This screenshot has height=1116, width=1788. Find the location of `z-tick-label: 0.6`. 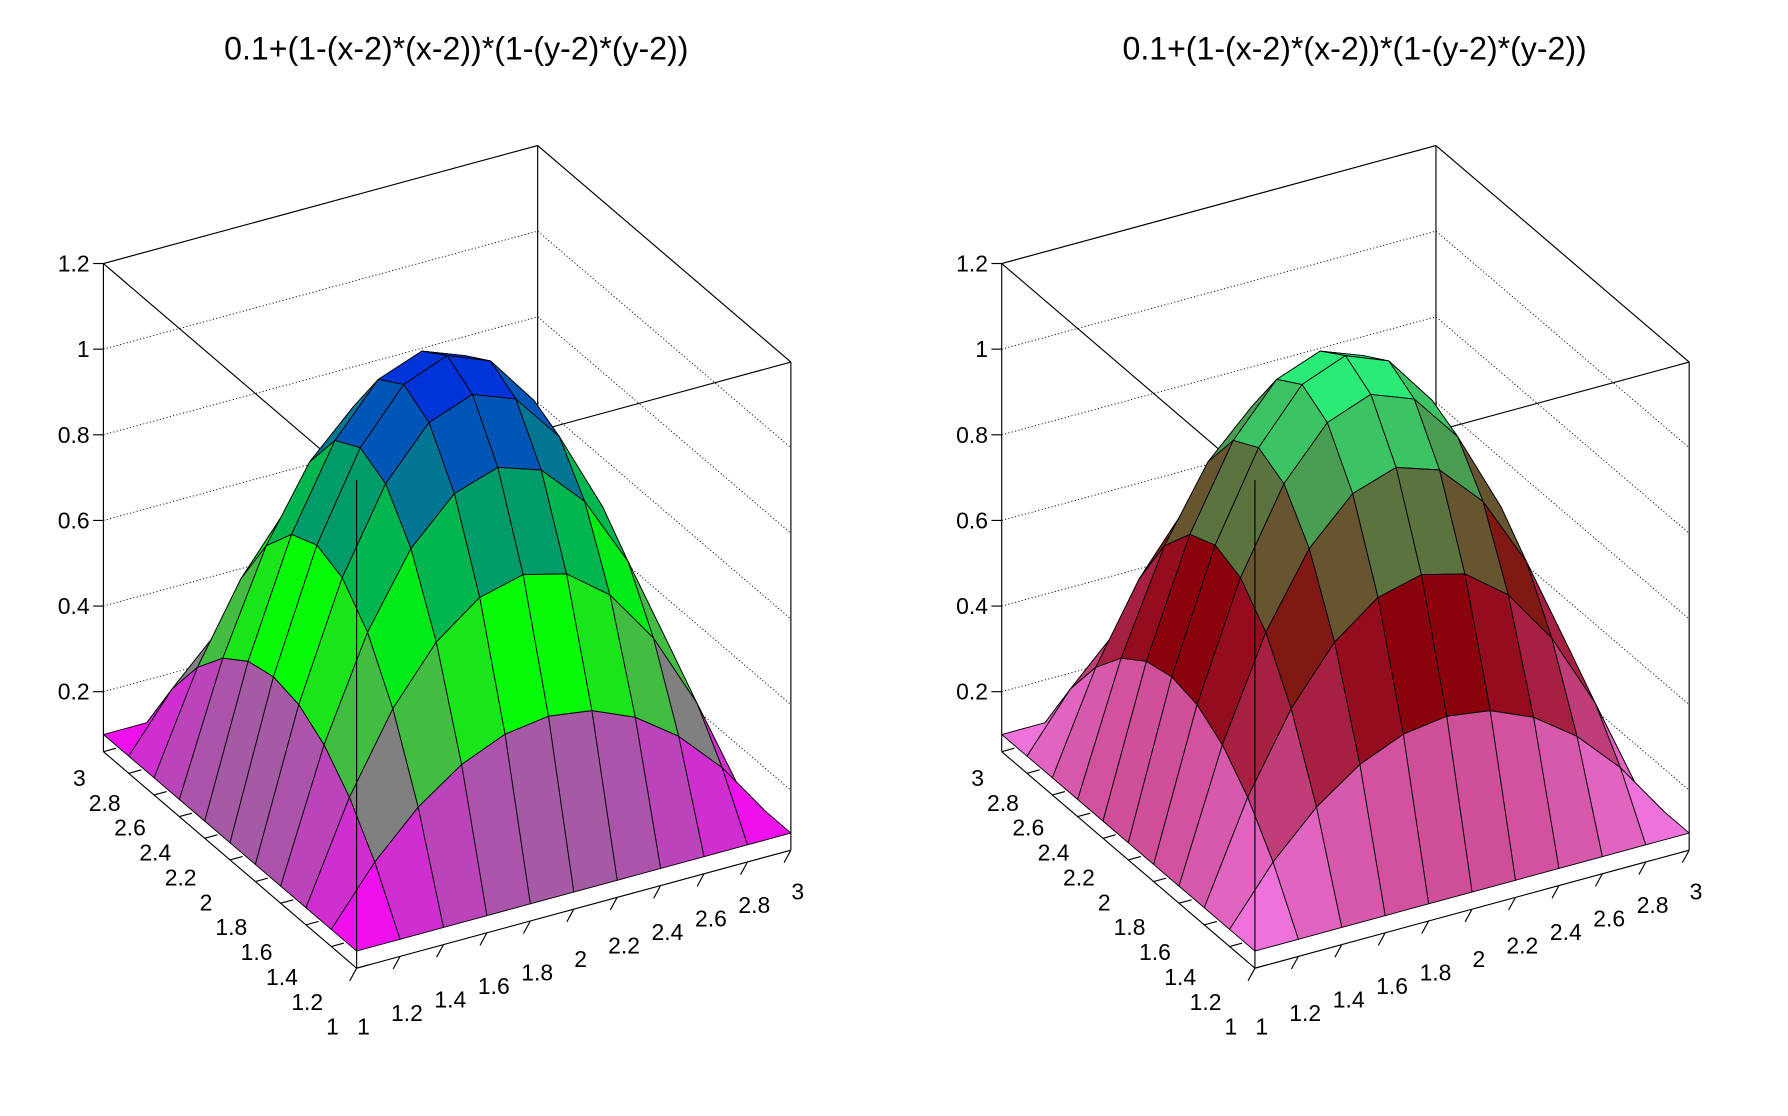

z-tick-label: 0.6 is located at coordinates (972, 520).